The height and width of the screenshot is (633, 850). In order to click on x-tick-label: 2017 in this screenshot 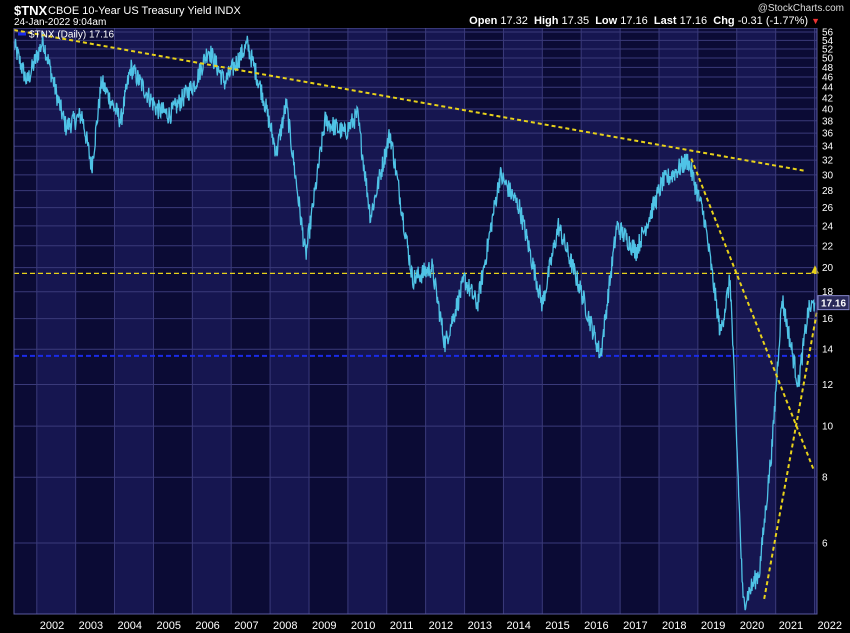, I will do `click(635, 626)`.